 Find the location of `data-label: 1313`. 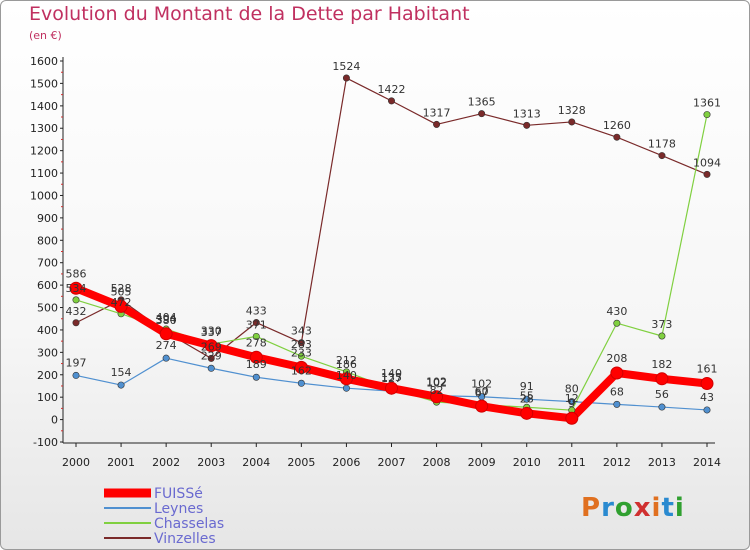

data-label: 1313 is located at coordinates (527, 113).